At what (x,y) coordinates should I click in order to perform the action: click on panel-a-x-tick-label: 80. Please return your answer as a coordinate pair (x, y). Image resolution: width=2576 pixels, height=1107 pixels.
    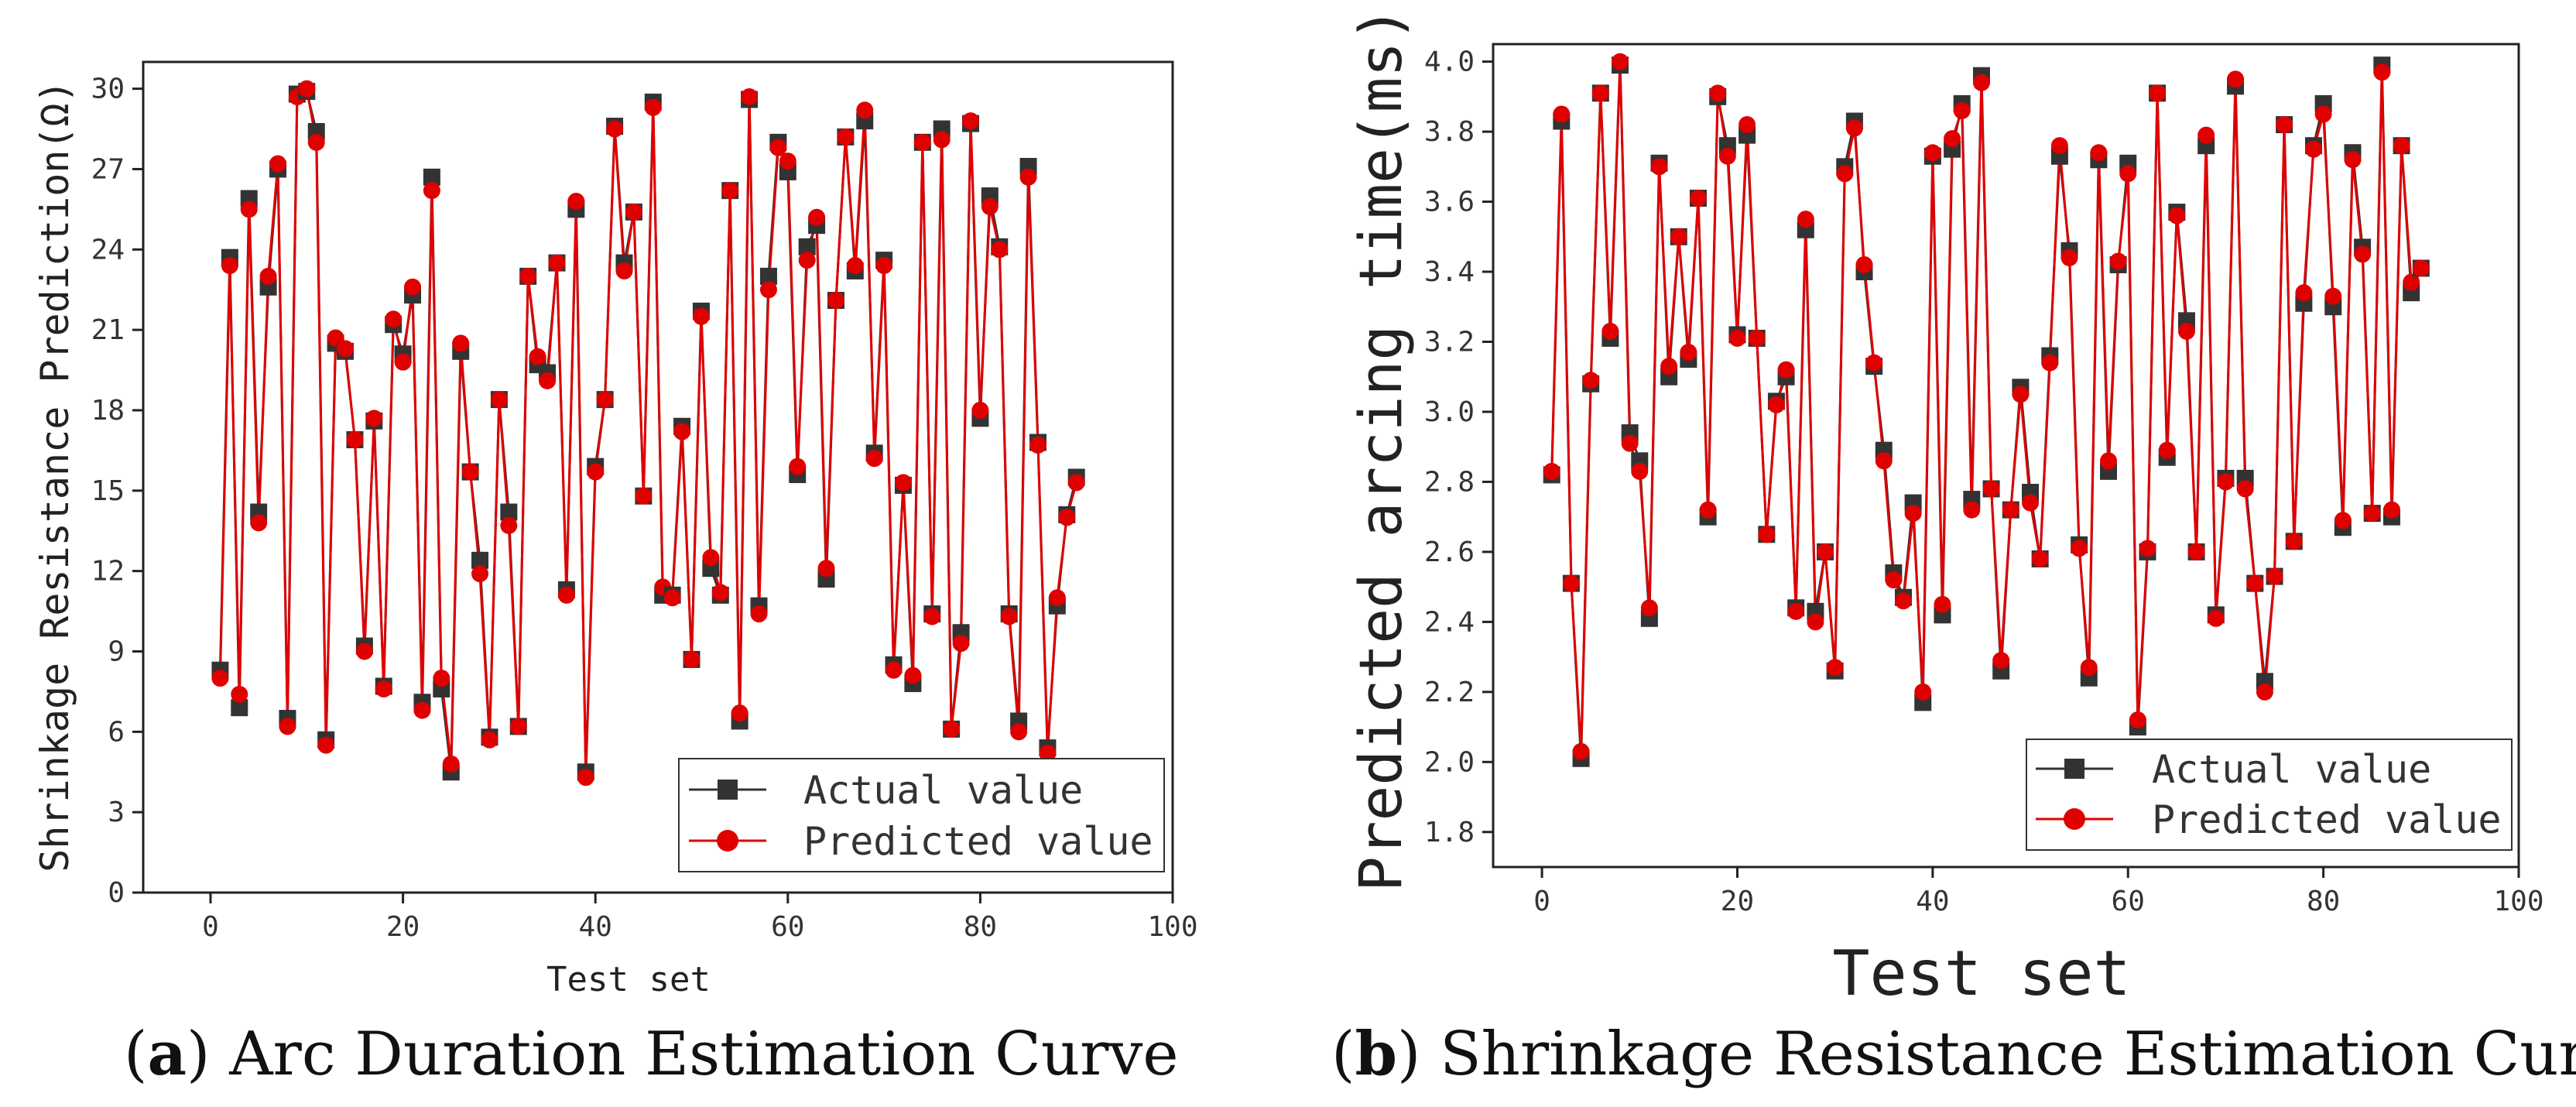
    Looking at the image, I should click on (980, 927).